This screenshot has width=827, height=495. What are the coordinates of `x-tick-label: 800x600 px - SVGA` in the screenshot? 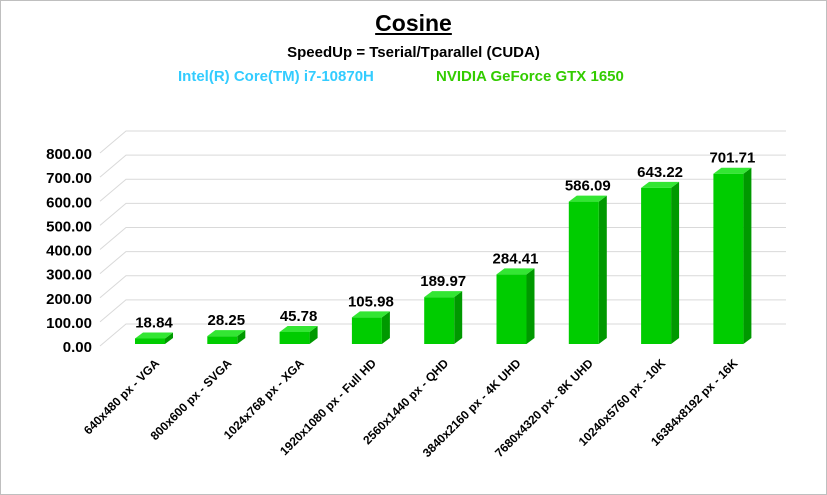 It's located at (191, 399).